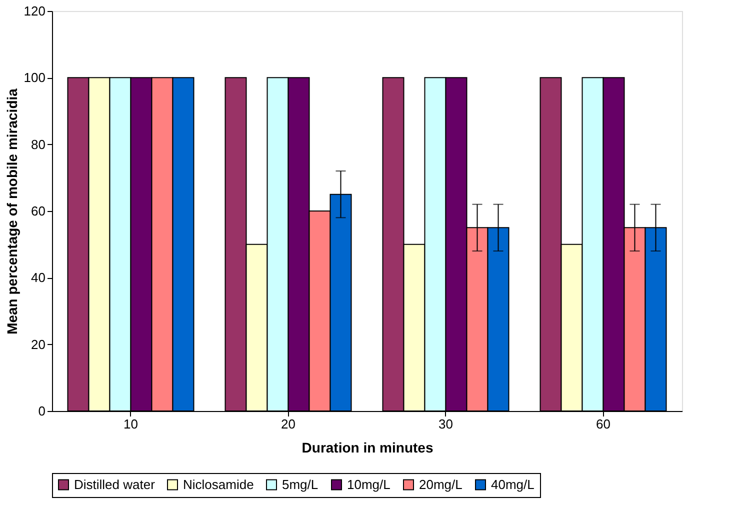 This screenshot has height=521, width=738. Describe the element at coordinates (131, 424) in the screenshot. I see `x-tick-label: 10` at that location.